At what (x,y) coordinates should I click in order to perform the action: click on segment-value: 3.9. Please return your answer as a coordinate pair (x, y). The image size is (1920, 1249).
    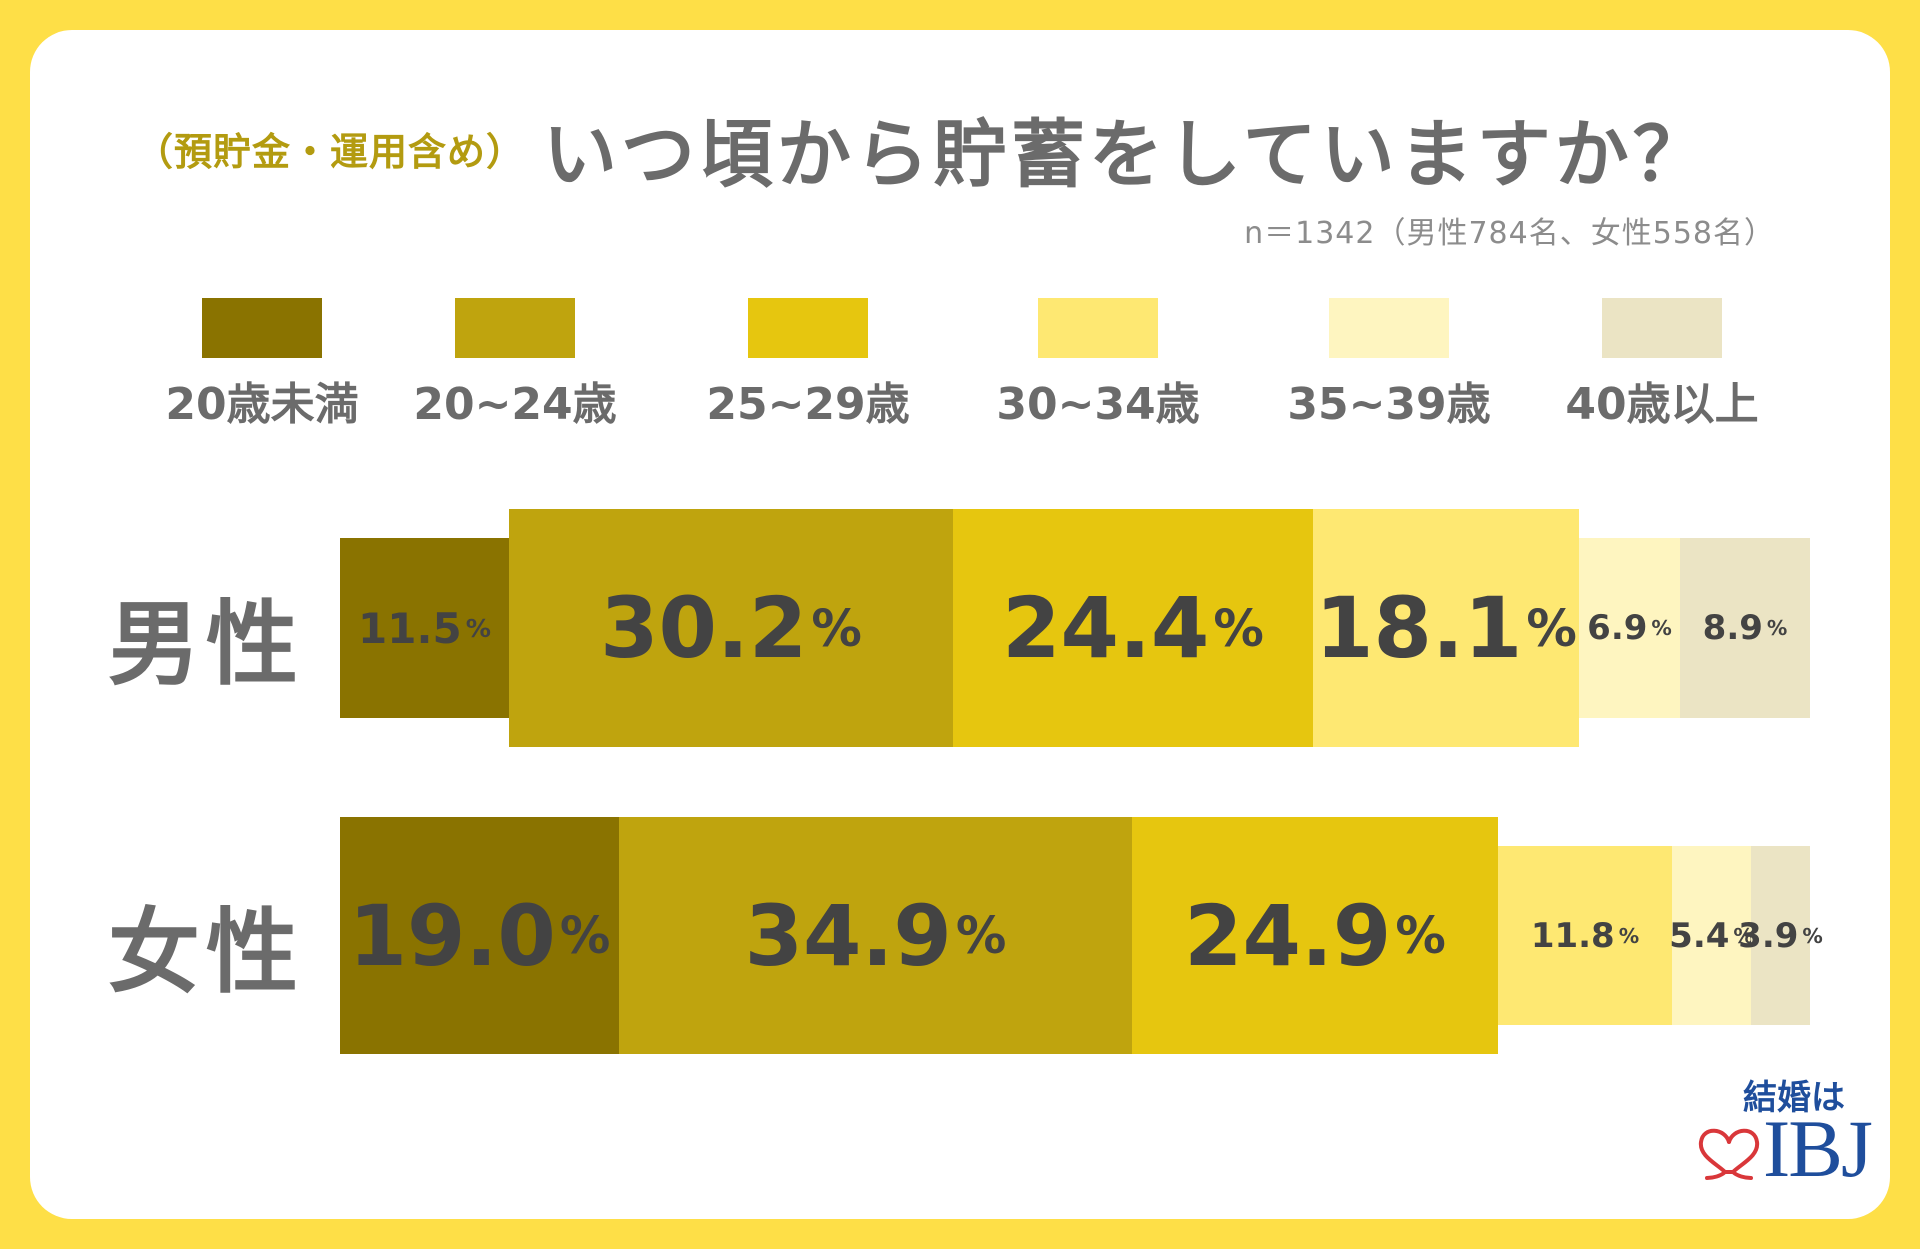
    Looking at the image, I should click on (1768, 935).